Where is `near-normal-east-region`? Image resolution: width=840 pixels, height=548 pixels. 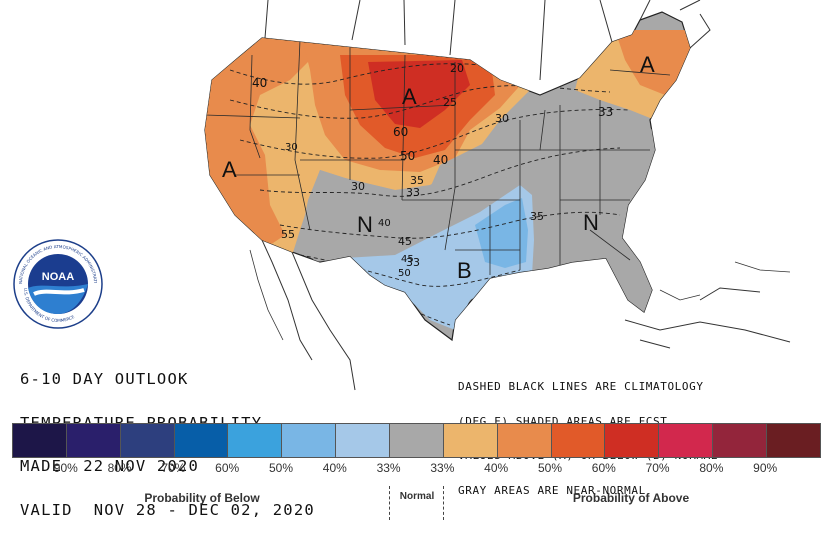
near-normal-east-region is located at coordinates (565, 220).